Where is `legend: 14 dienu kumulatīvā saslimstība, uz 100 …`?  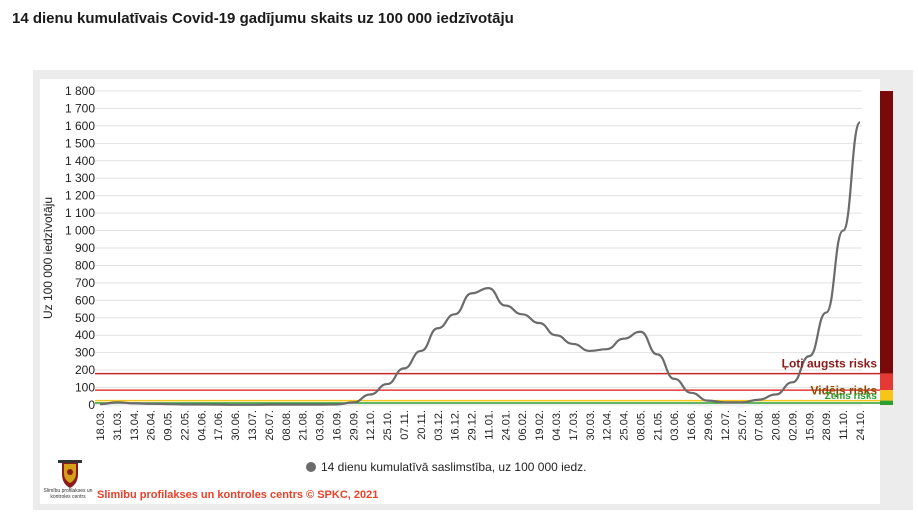 legend: 14 dienu kumulatīvā saslimstība, uz 100 … is located at coordinates (446, 467).